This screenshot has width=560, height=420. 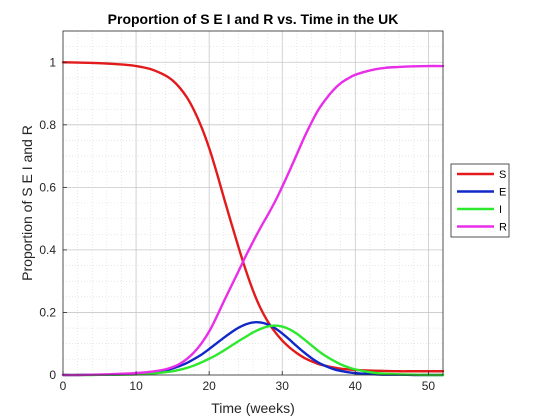 I want to click on series-line-I, so click(x=253, y=350).